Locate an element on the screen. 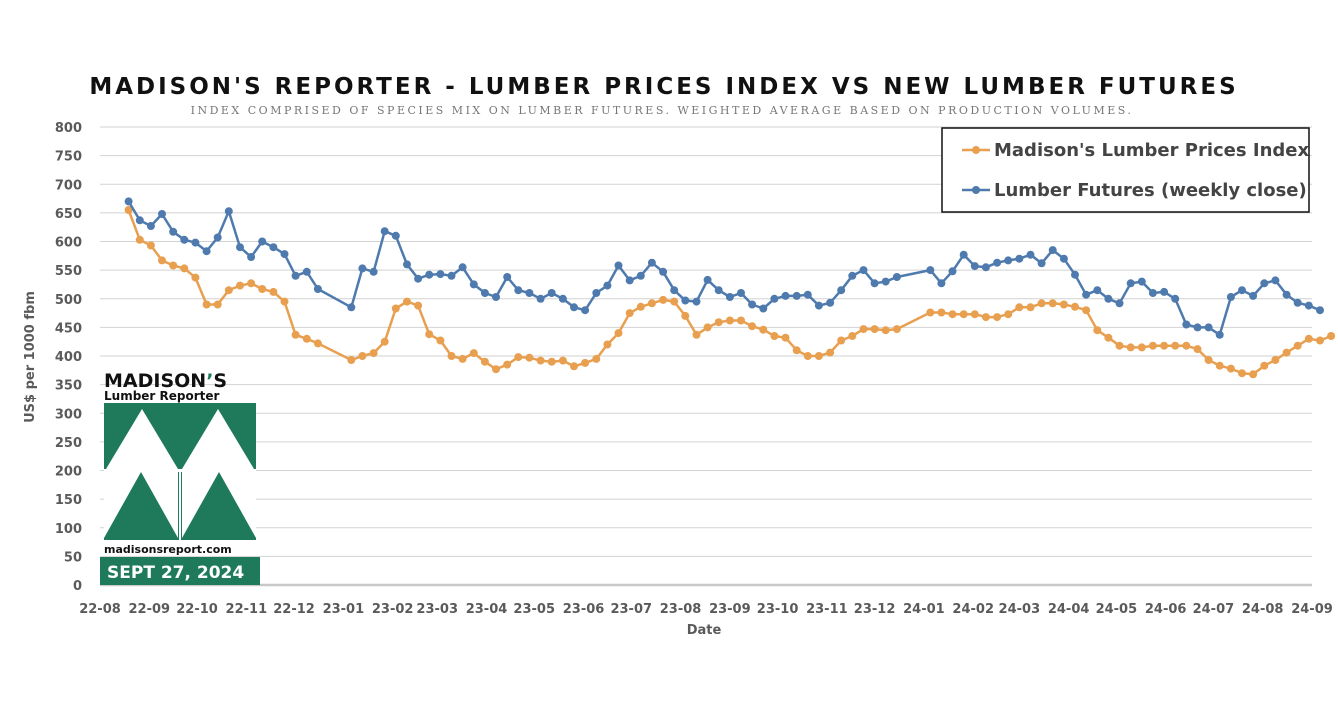  x-tick-label: 23-06 is located at coordinates (584, 609).